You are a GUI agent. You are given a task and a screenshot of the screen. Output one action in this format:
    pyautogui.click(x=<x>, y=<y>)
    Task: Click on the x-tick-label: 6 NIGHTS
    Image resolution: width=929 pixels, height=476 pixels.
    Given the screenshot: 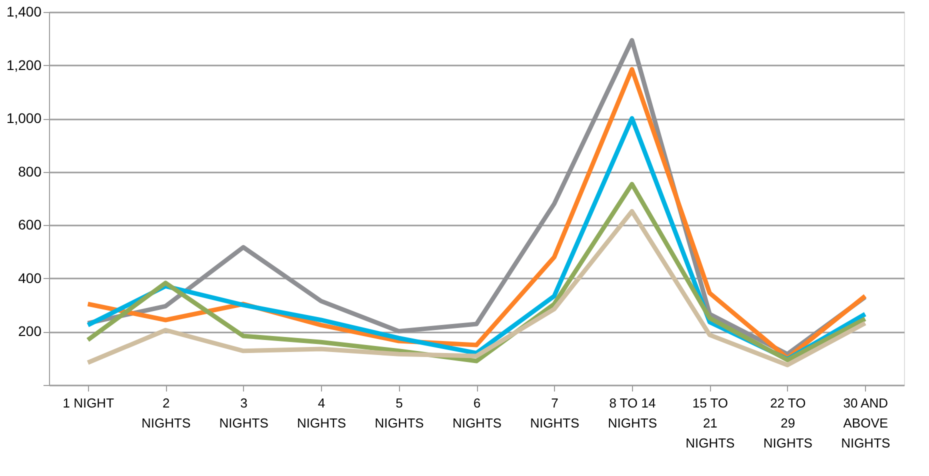 What is the action you would take?
    pyautogui.click(x=477, y=413)
    